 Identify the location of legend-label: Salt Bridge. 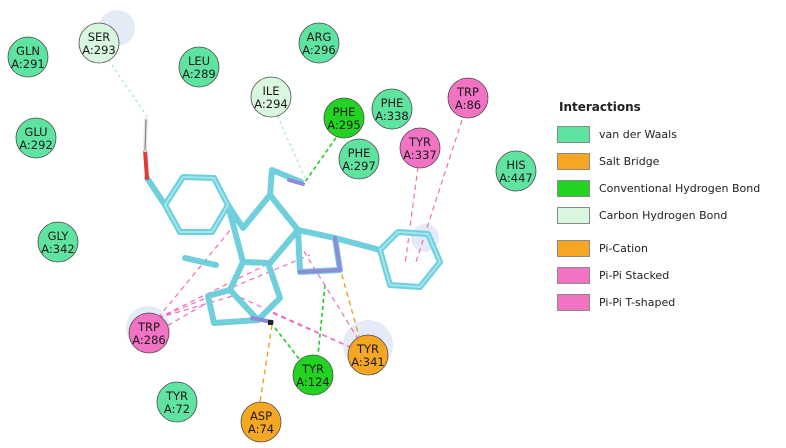
(629, 161).